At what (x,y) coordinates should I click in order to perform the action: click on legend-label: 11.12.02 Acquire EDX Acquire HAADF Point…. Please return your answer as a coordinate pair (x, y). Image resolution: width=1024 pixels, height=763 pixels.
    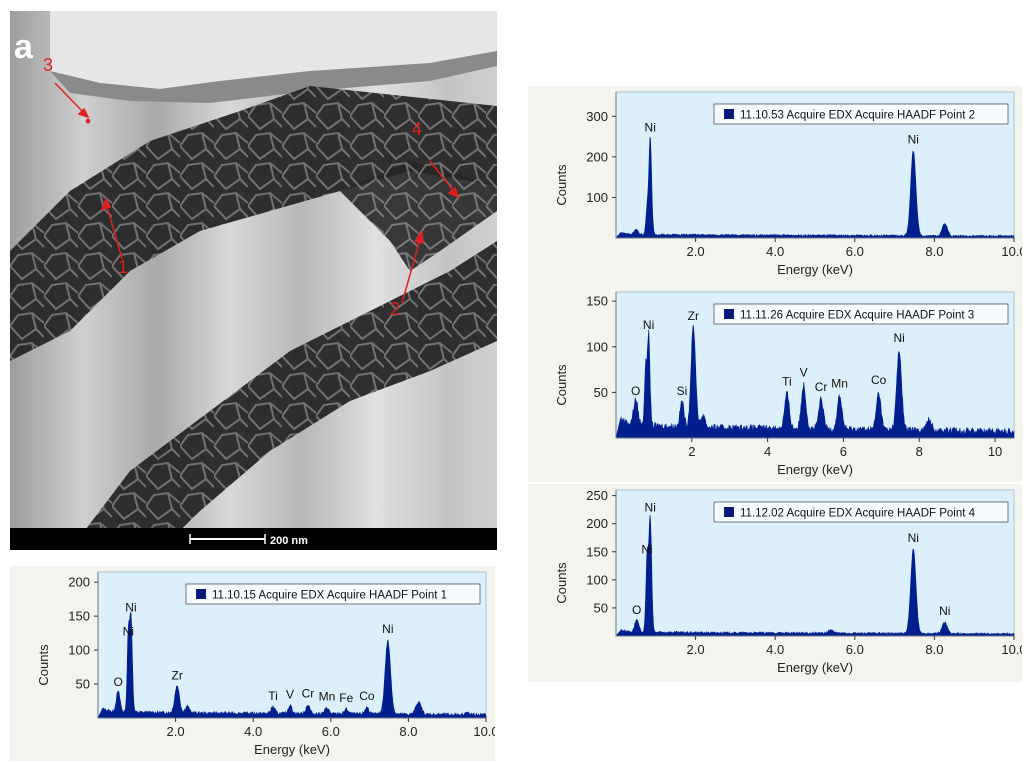
    Looking at the image, I should click on (858, 514).